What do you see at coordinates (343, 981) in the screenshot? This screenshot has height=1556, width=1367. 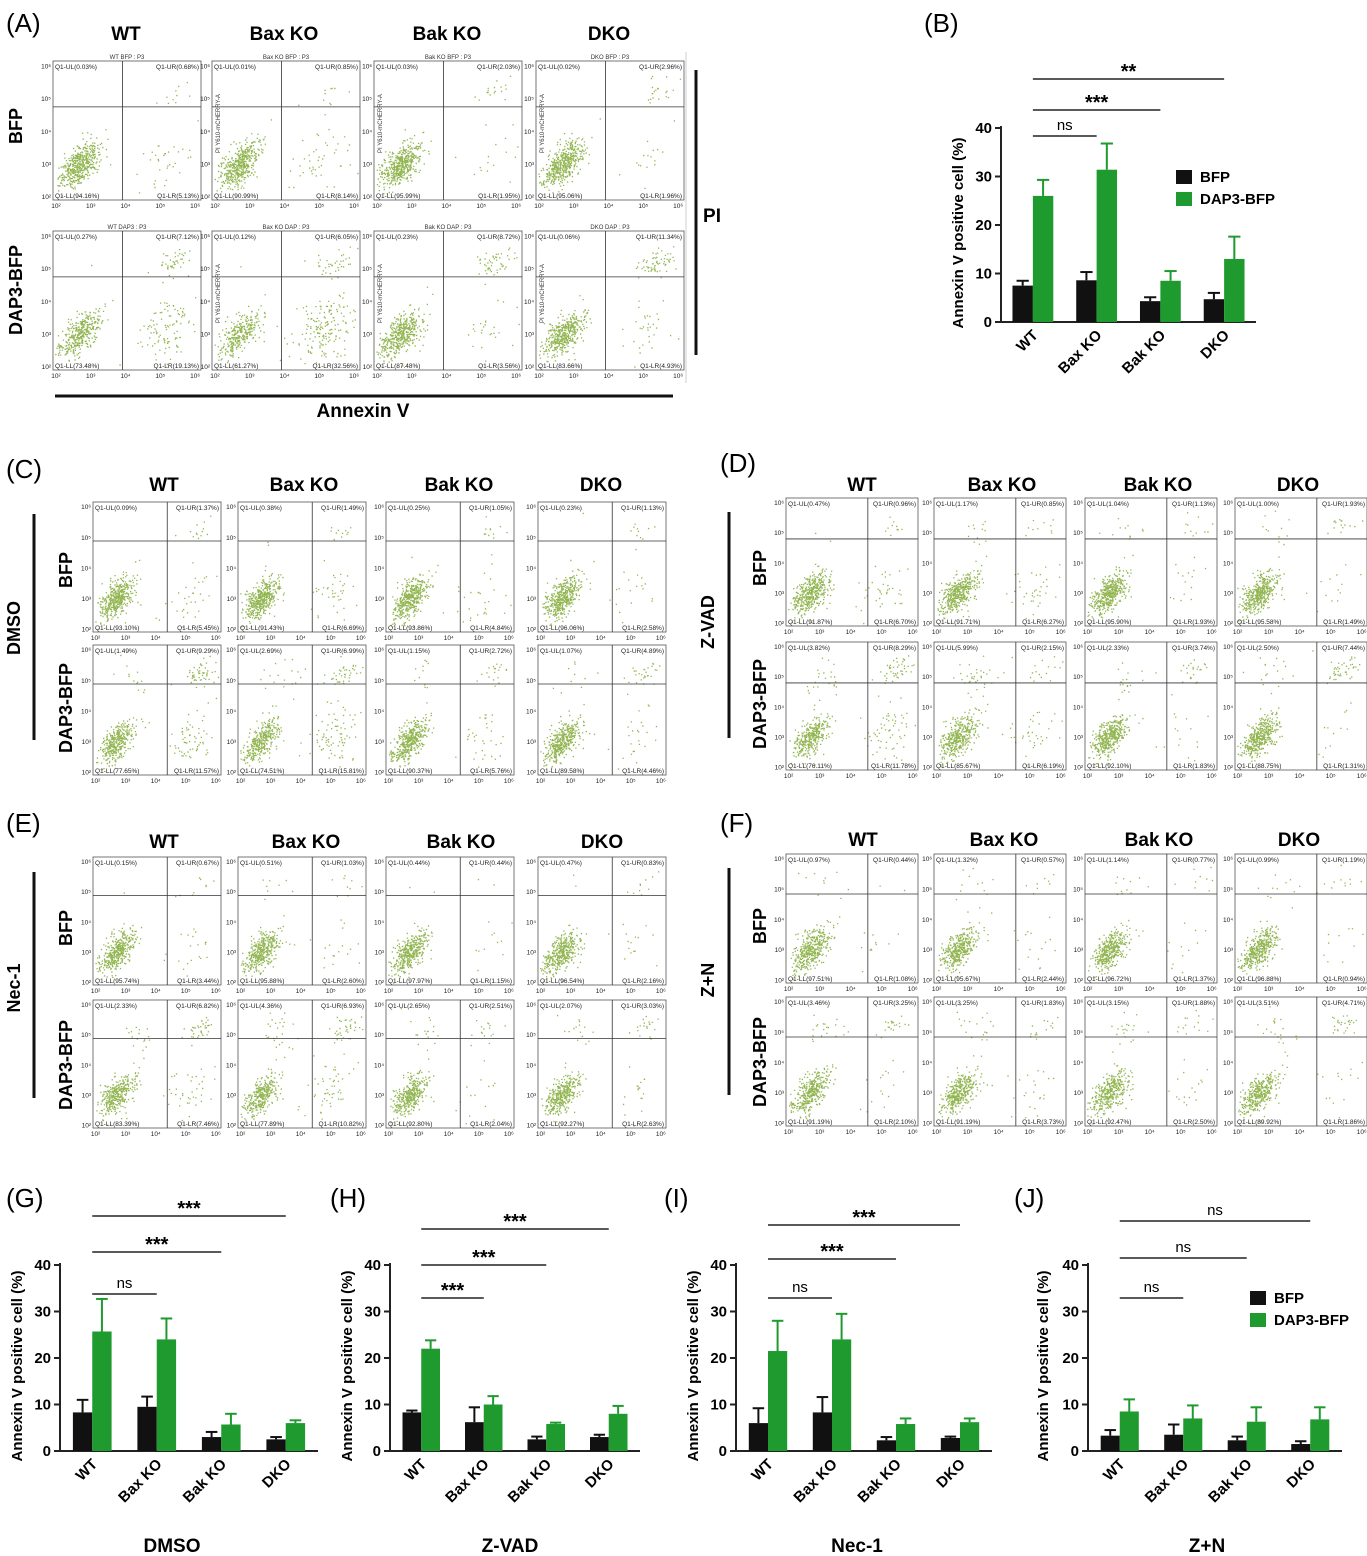 I see `quadrant-lr-label: Q1-LR(2.60%)` at bounding box center [343, 981].